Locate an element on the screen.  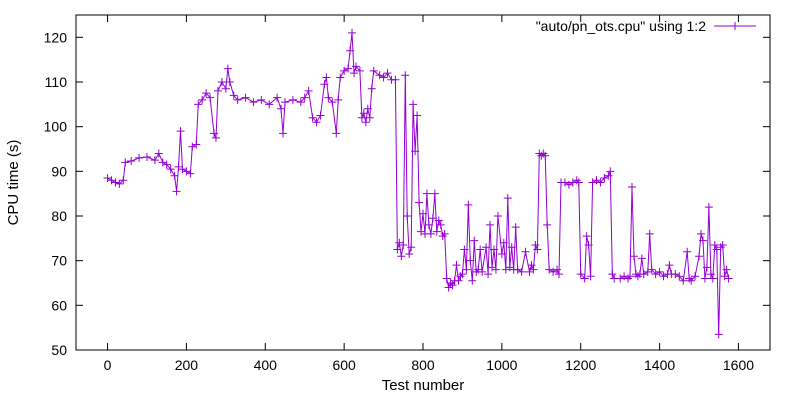
y-tick-label: 120 is located at coordinates (56, 37).